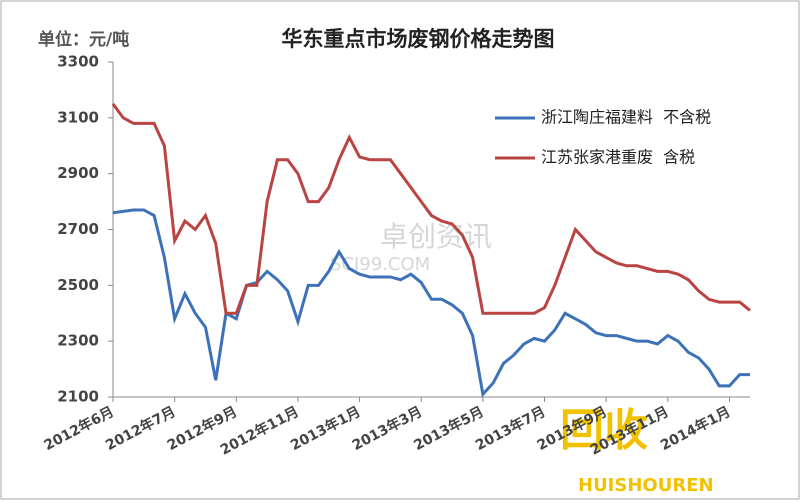 Image resolution: width=800 pixels, height=504 pixels. Describe the element at coordinates (78, 173) in the screenshot. I see `y-tick-label: 2900` at that location.